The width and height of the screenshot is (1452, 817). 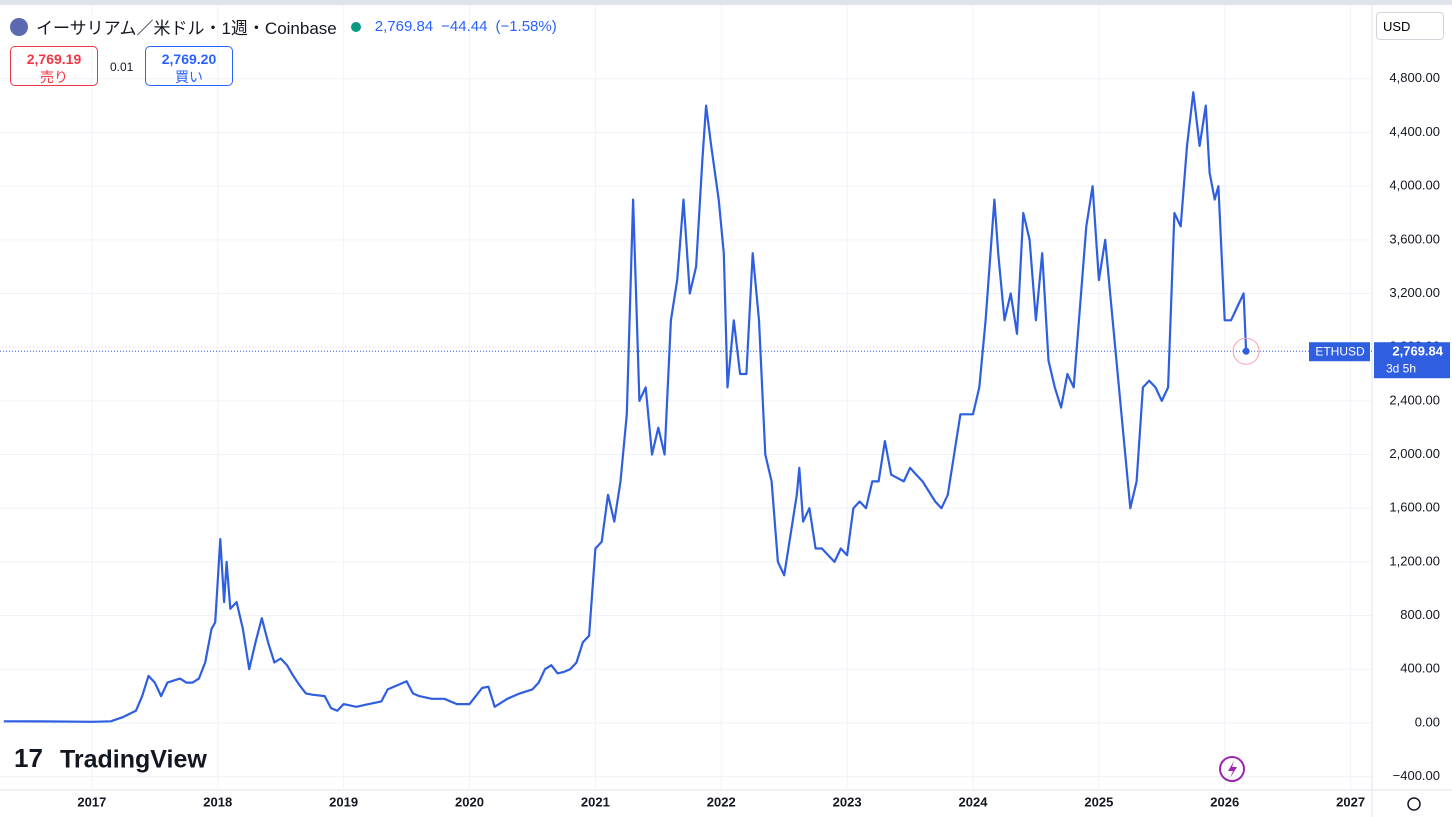 What do you see at coordinates (189, 59) in the screenshot?
I see `buy-price: 2,769.20` at bounding box center [189, 59].